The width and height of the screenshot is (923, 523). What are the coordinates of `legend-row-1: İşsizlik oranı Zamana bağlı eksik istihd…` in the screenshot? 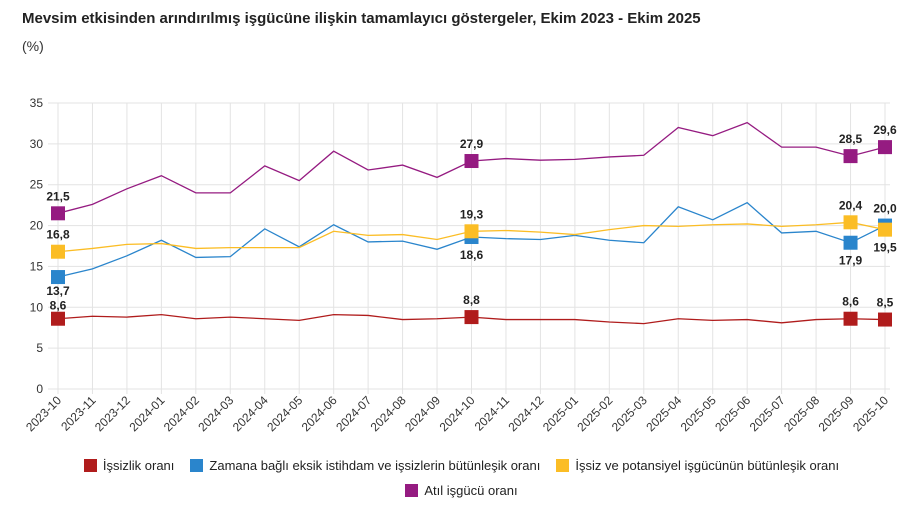 It's located at (461, 465).